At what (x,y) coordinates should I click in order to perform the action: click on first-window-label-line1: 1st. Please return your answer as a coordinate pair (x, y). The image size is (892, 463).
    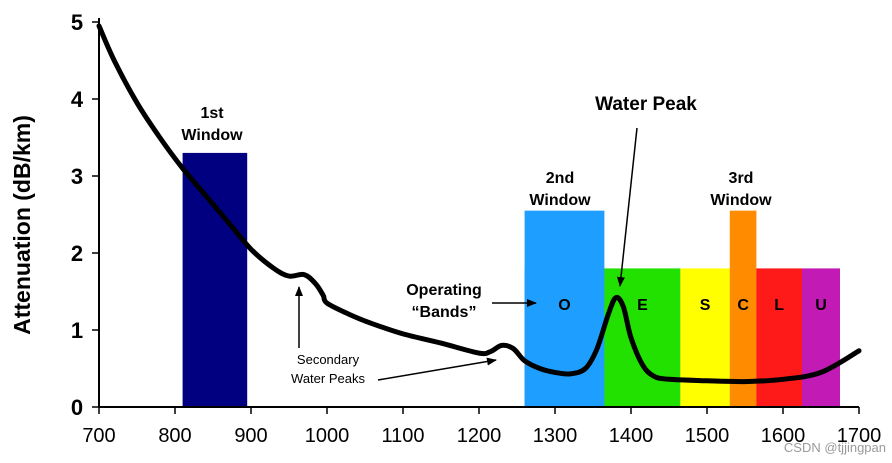
    Looking at the image, I should click on (212, 113).